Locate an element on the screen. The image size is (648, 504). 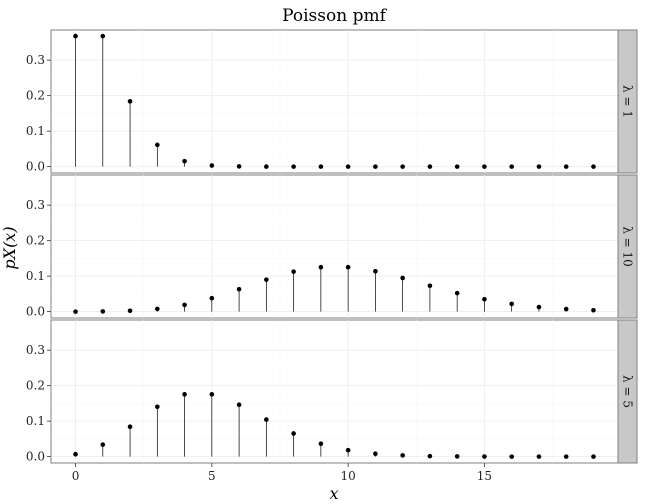
facet-strip-label: λ = 5 is located at coordinates (628, 391).